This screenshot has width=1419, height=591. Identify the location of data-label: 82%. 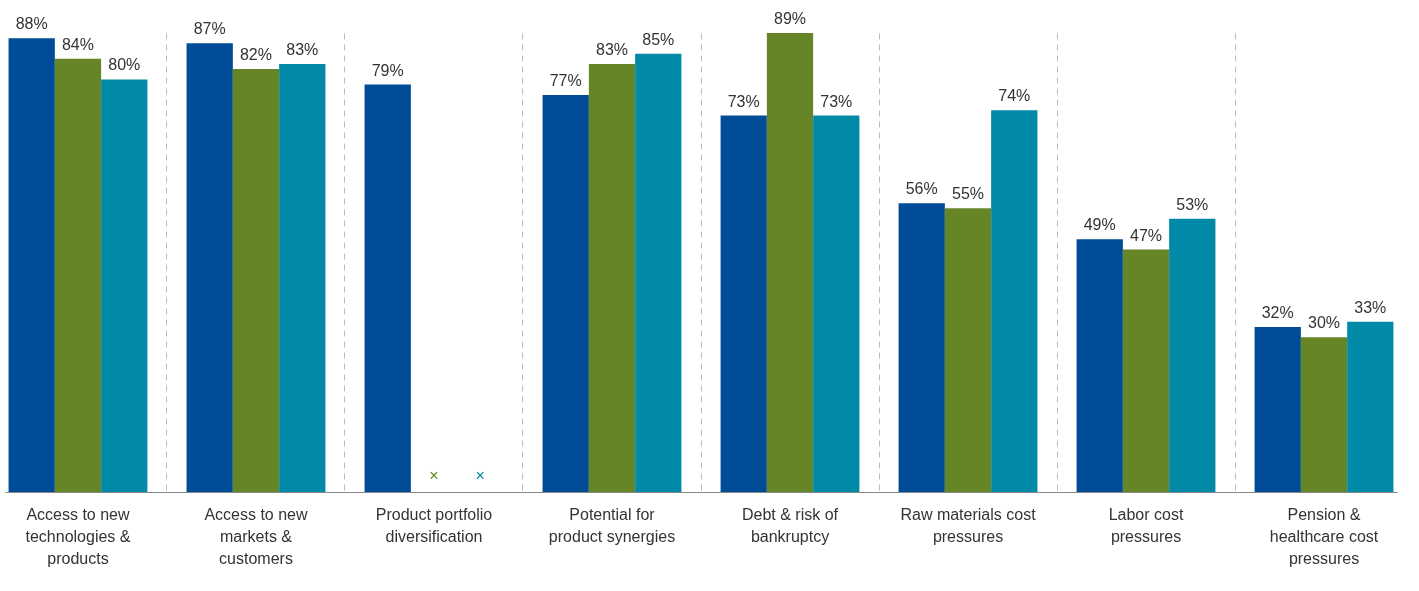
(255, 55).